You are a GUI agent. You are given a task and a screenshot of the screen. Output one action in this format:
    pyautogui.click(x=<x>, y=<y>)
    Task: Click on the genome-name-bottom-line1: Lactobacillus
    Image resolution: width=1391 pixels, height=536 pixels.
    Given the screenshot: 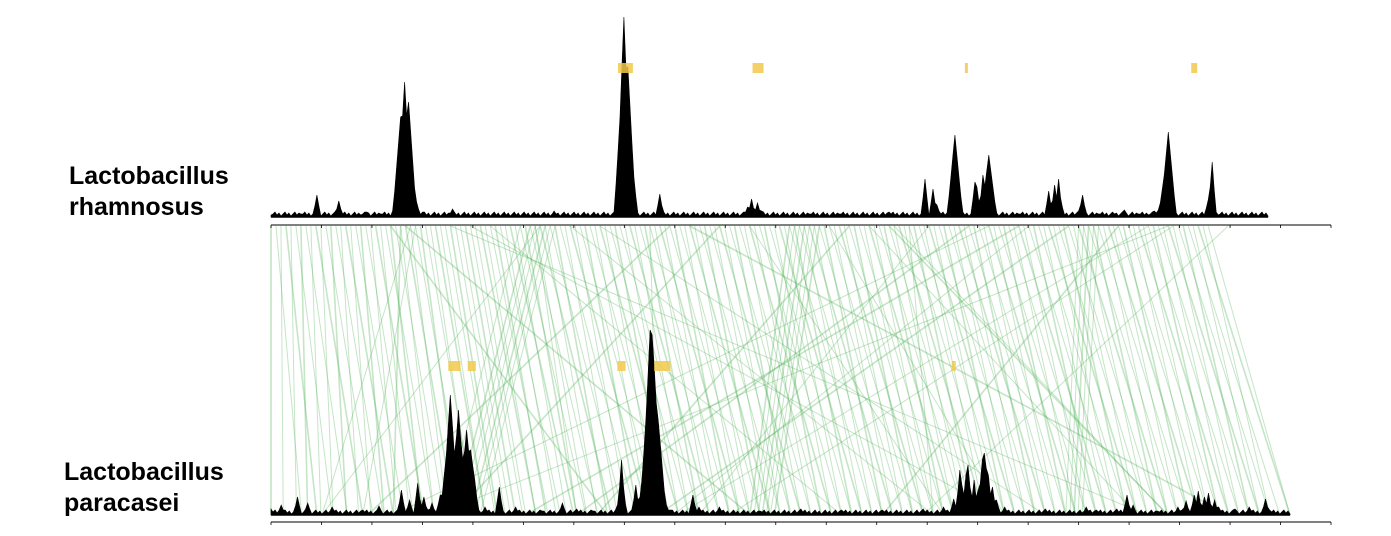 What is the action you would take?
    pyautogui.click(x=144, y=472)
    